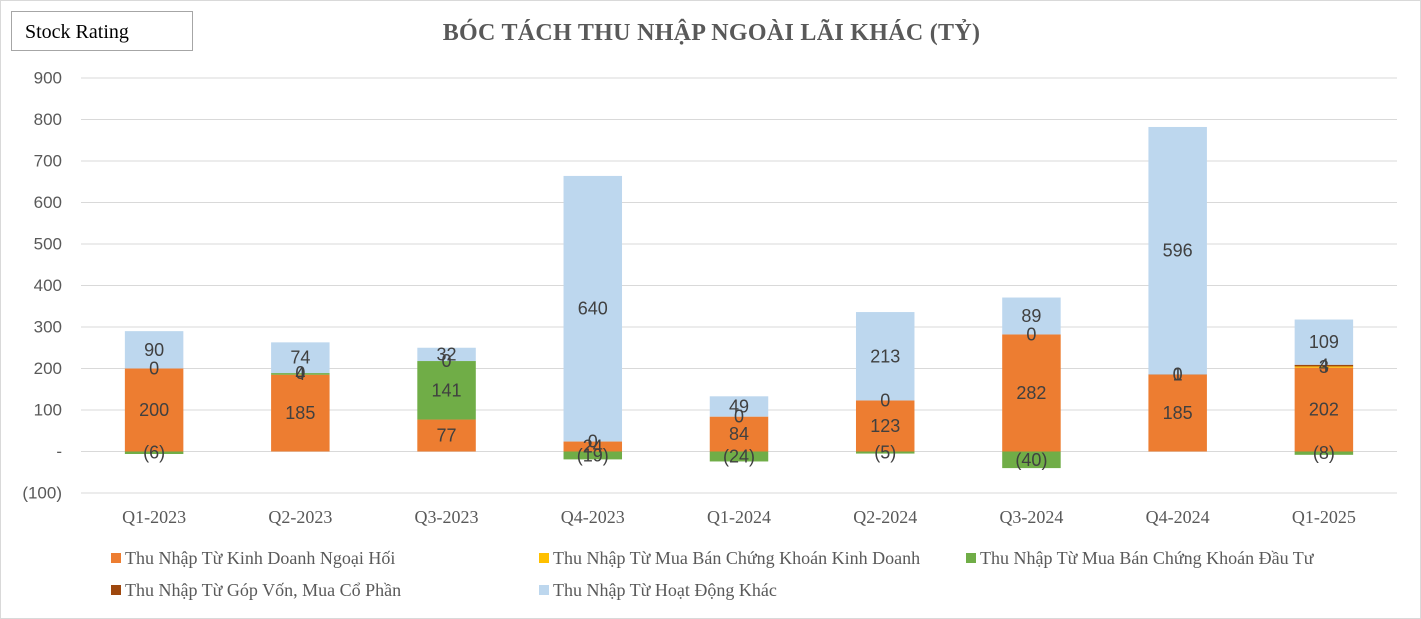 This screenshot has width=1421, height=619. What do you see at coordinates (1031, 517) in the screenshot?
I see `x-tick-label: Q3-2024` at bounding box center [1031, 517].